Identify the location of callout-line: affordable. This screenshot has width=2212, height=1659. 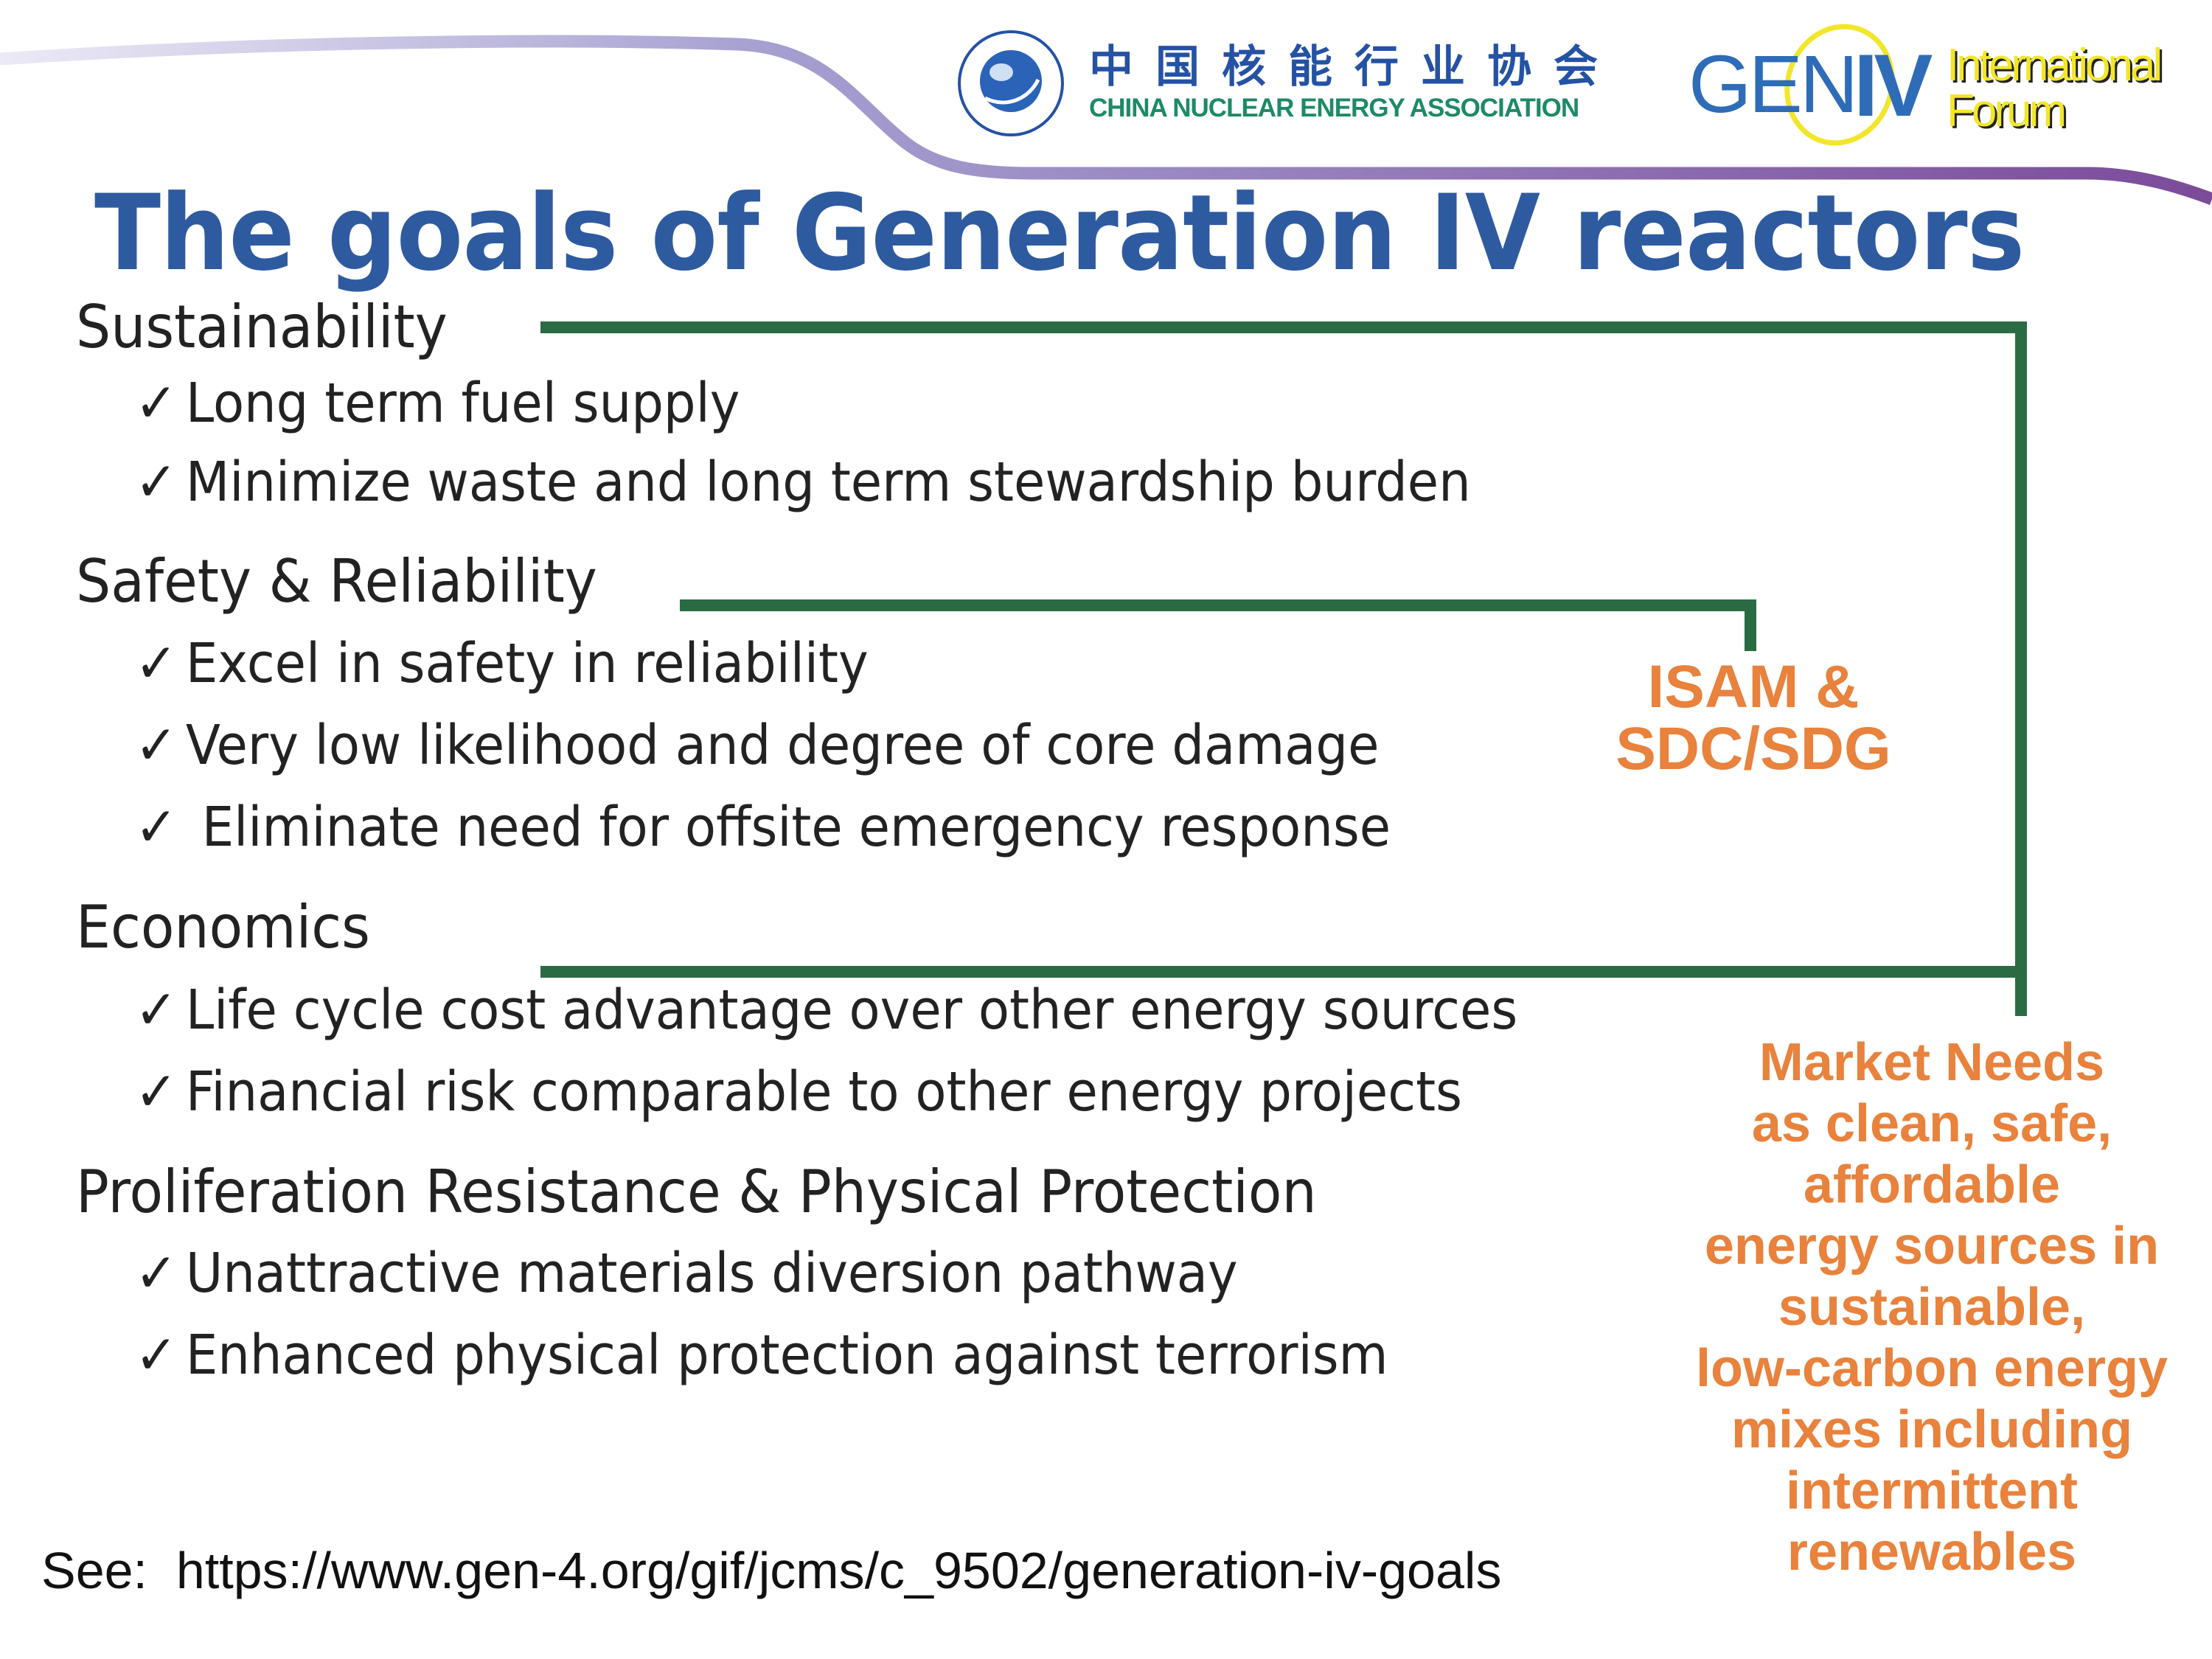
(1932, 1184).